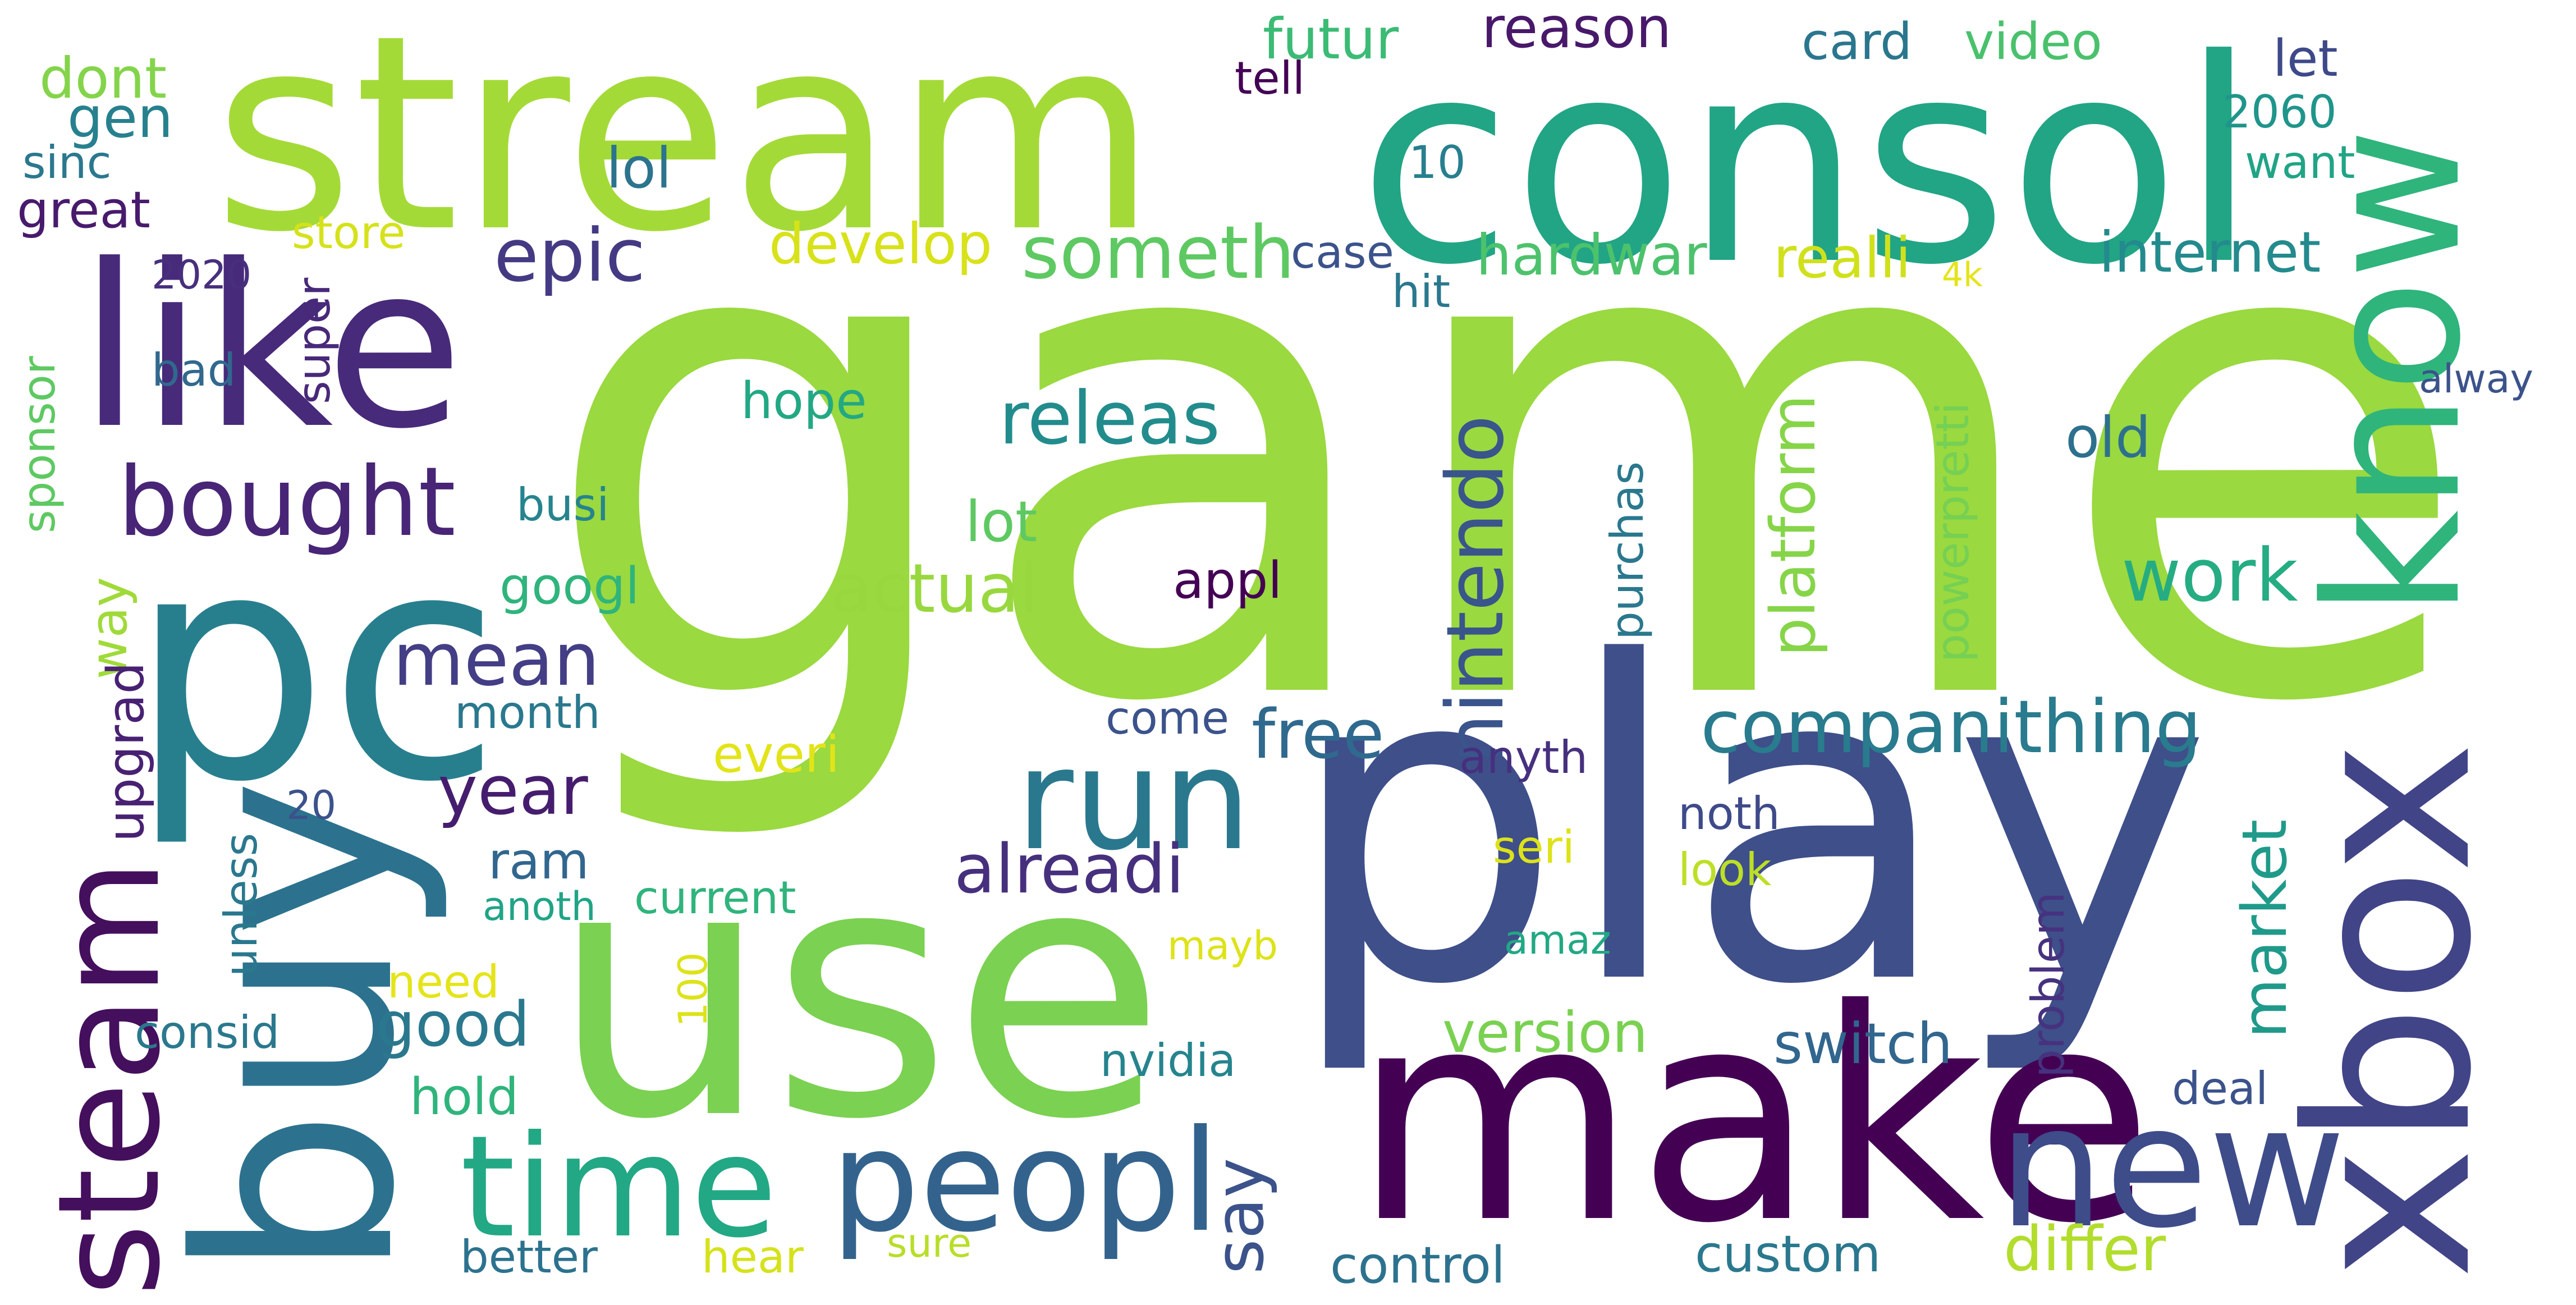  What do you see at coordinates (2300, 162) in the screenshot?
I see `word-want: want` at bounding box center [2300, 162].